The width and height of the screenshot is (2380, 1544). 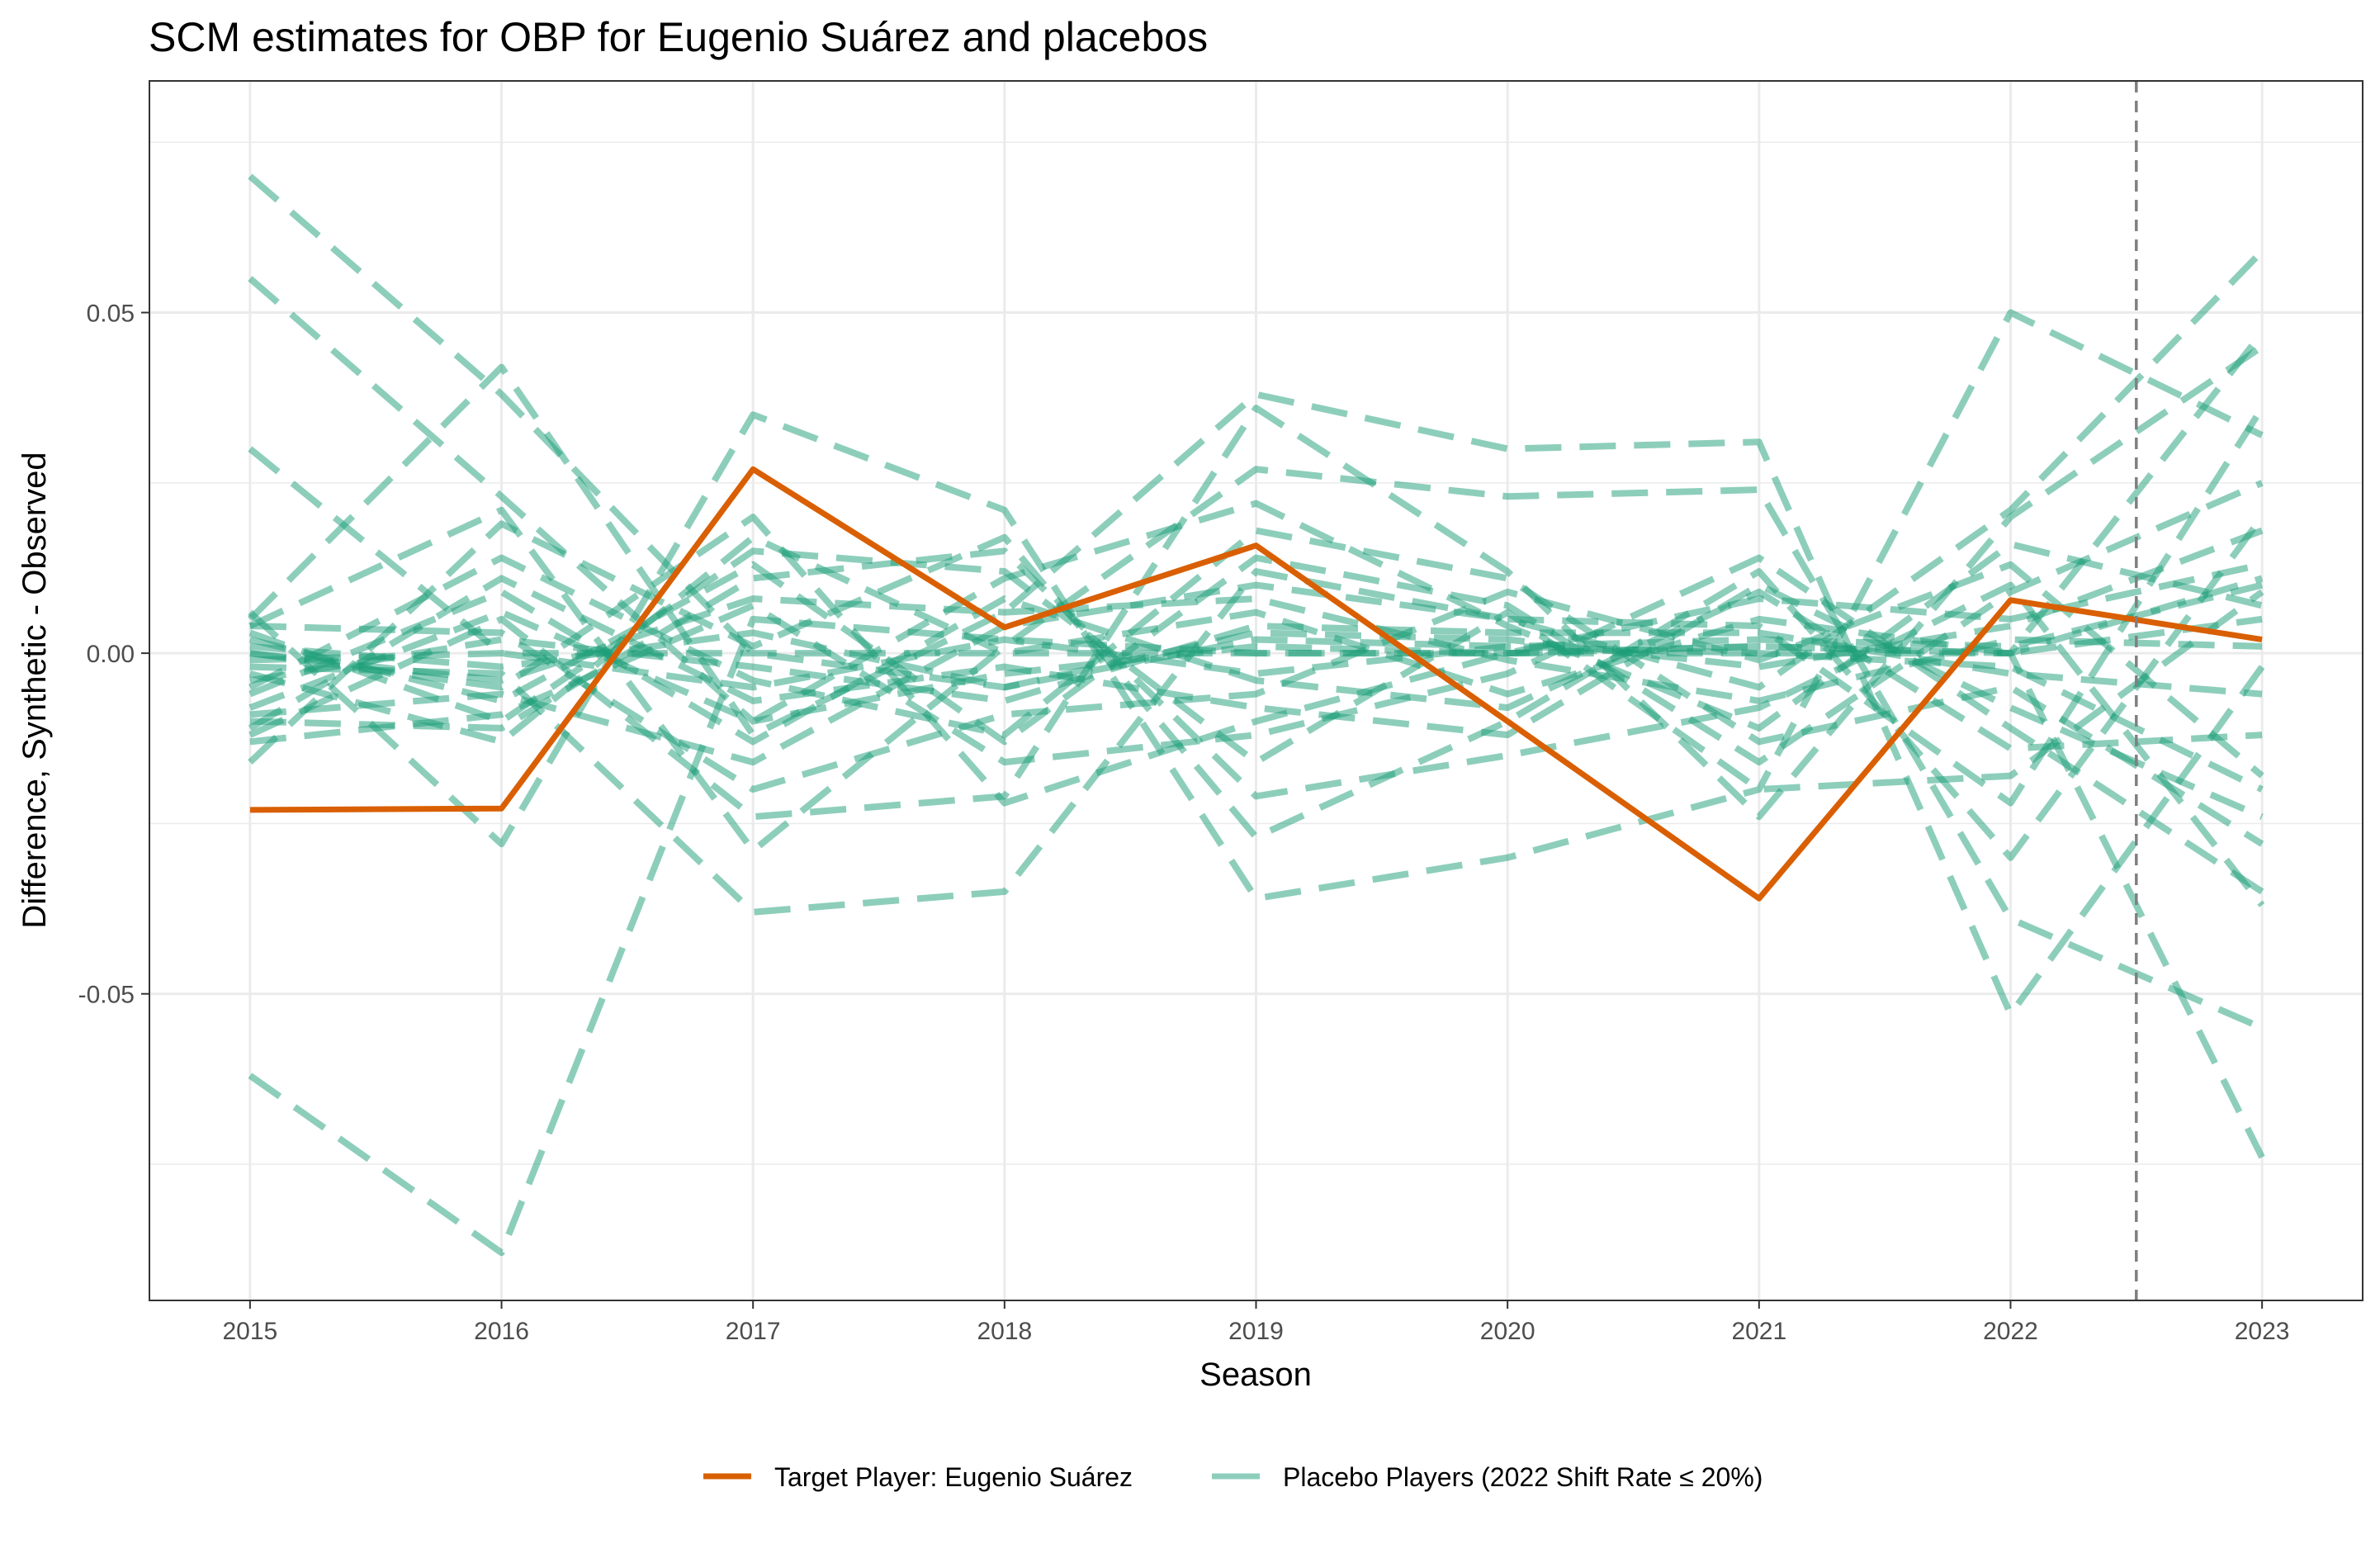 What do you see at coordinates (111, 315) in the screenshot?
I see `y-tick-label: 0.05` at bounding box center [111, 315].